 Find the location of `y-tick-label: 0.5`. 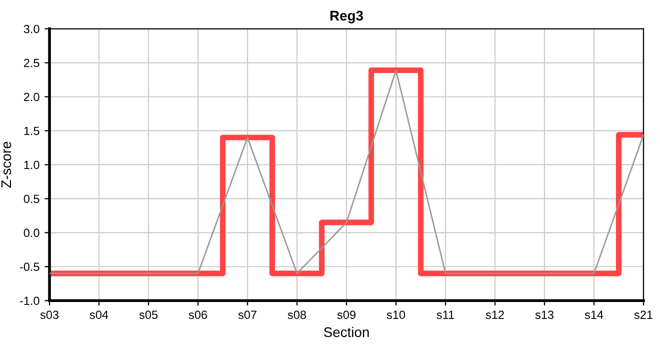

y-tick-label: 0.5 is located at coordinates (32, 199).